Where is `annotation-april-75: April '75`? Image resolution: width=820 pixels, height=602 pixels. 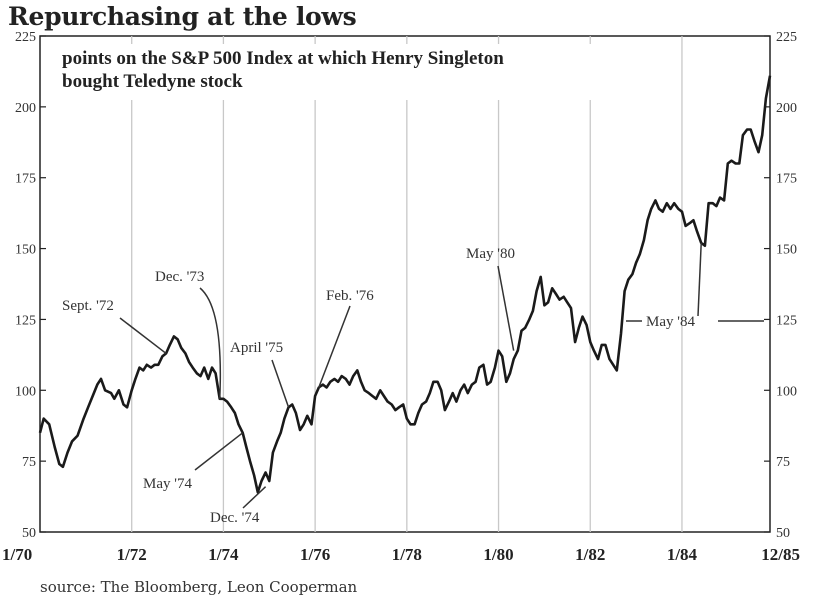 annotation-april-75: April '75 is located at coordinates (260, 374).